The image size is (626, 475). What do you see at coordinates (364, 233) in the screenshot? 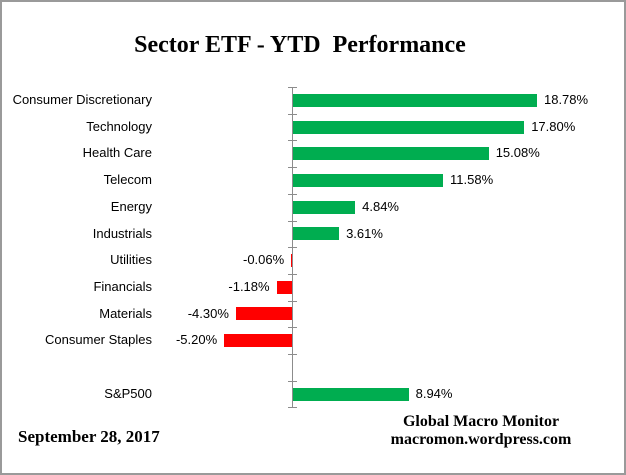
I see `value-label: 3.61%` at bounding box center [364, 233].